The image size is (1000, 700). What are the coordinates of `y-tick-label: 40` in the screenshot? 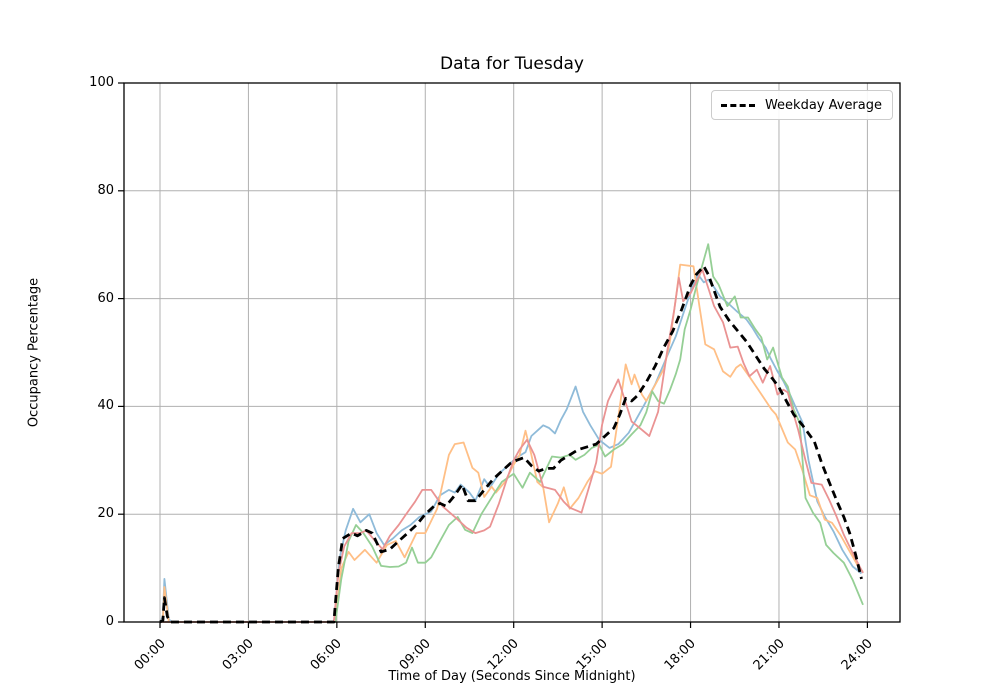 It's located at (105, 406).